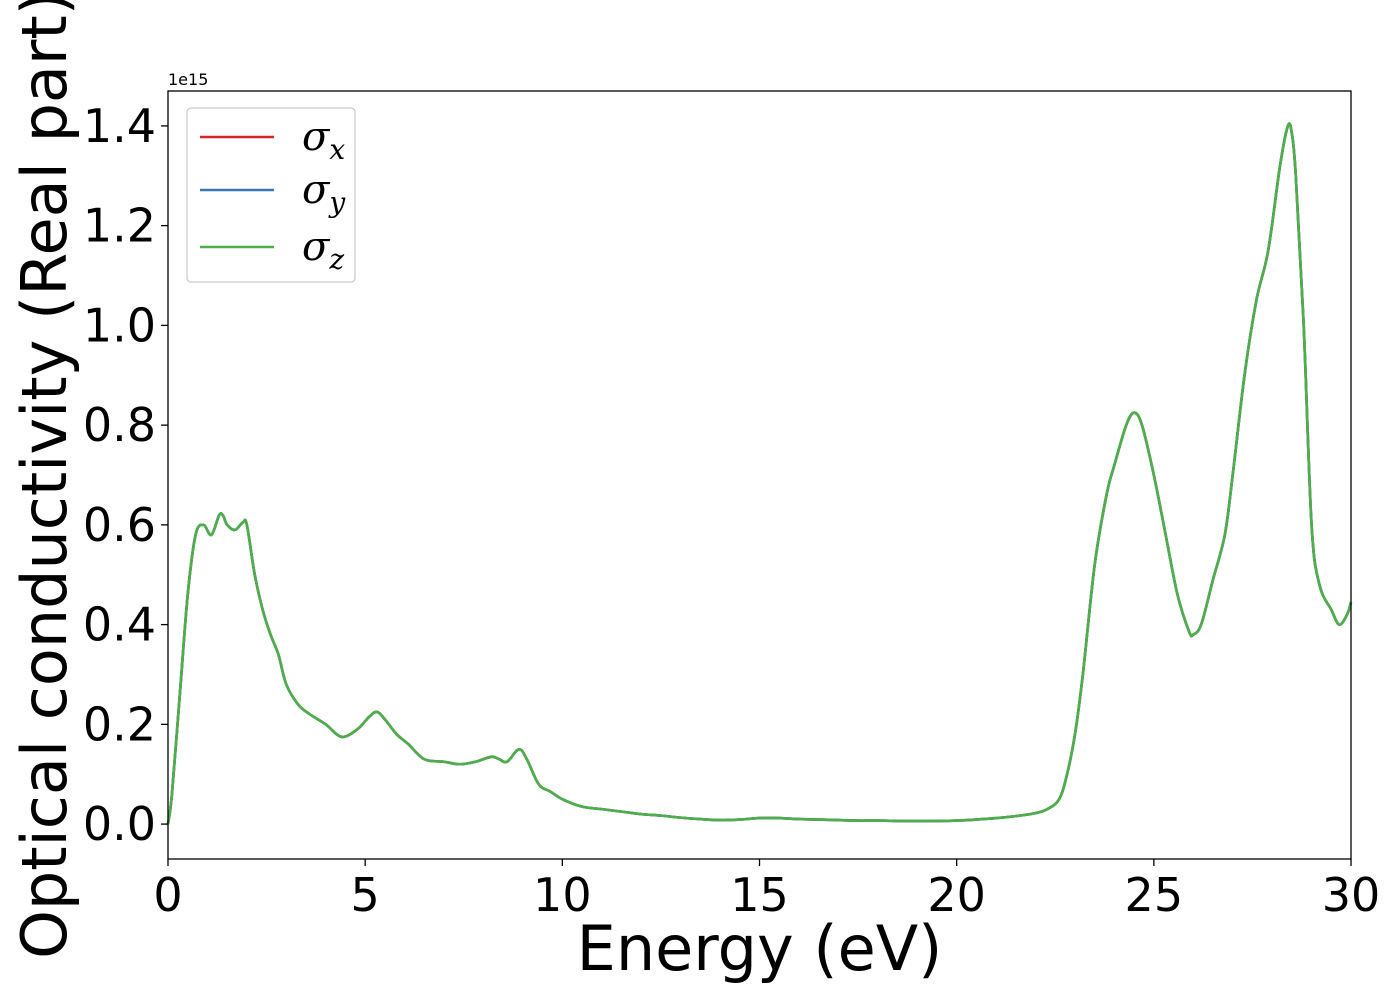 This screenshot has width=1400, height=1000. I want to click on y-tick-label: 0.2, so click(119, 724).